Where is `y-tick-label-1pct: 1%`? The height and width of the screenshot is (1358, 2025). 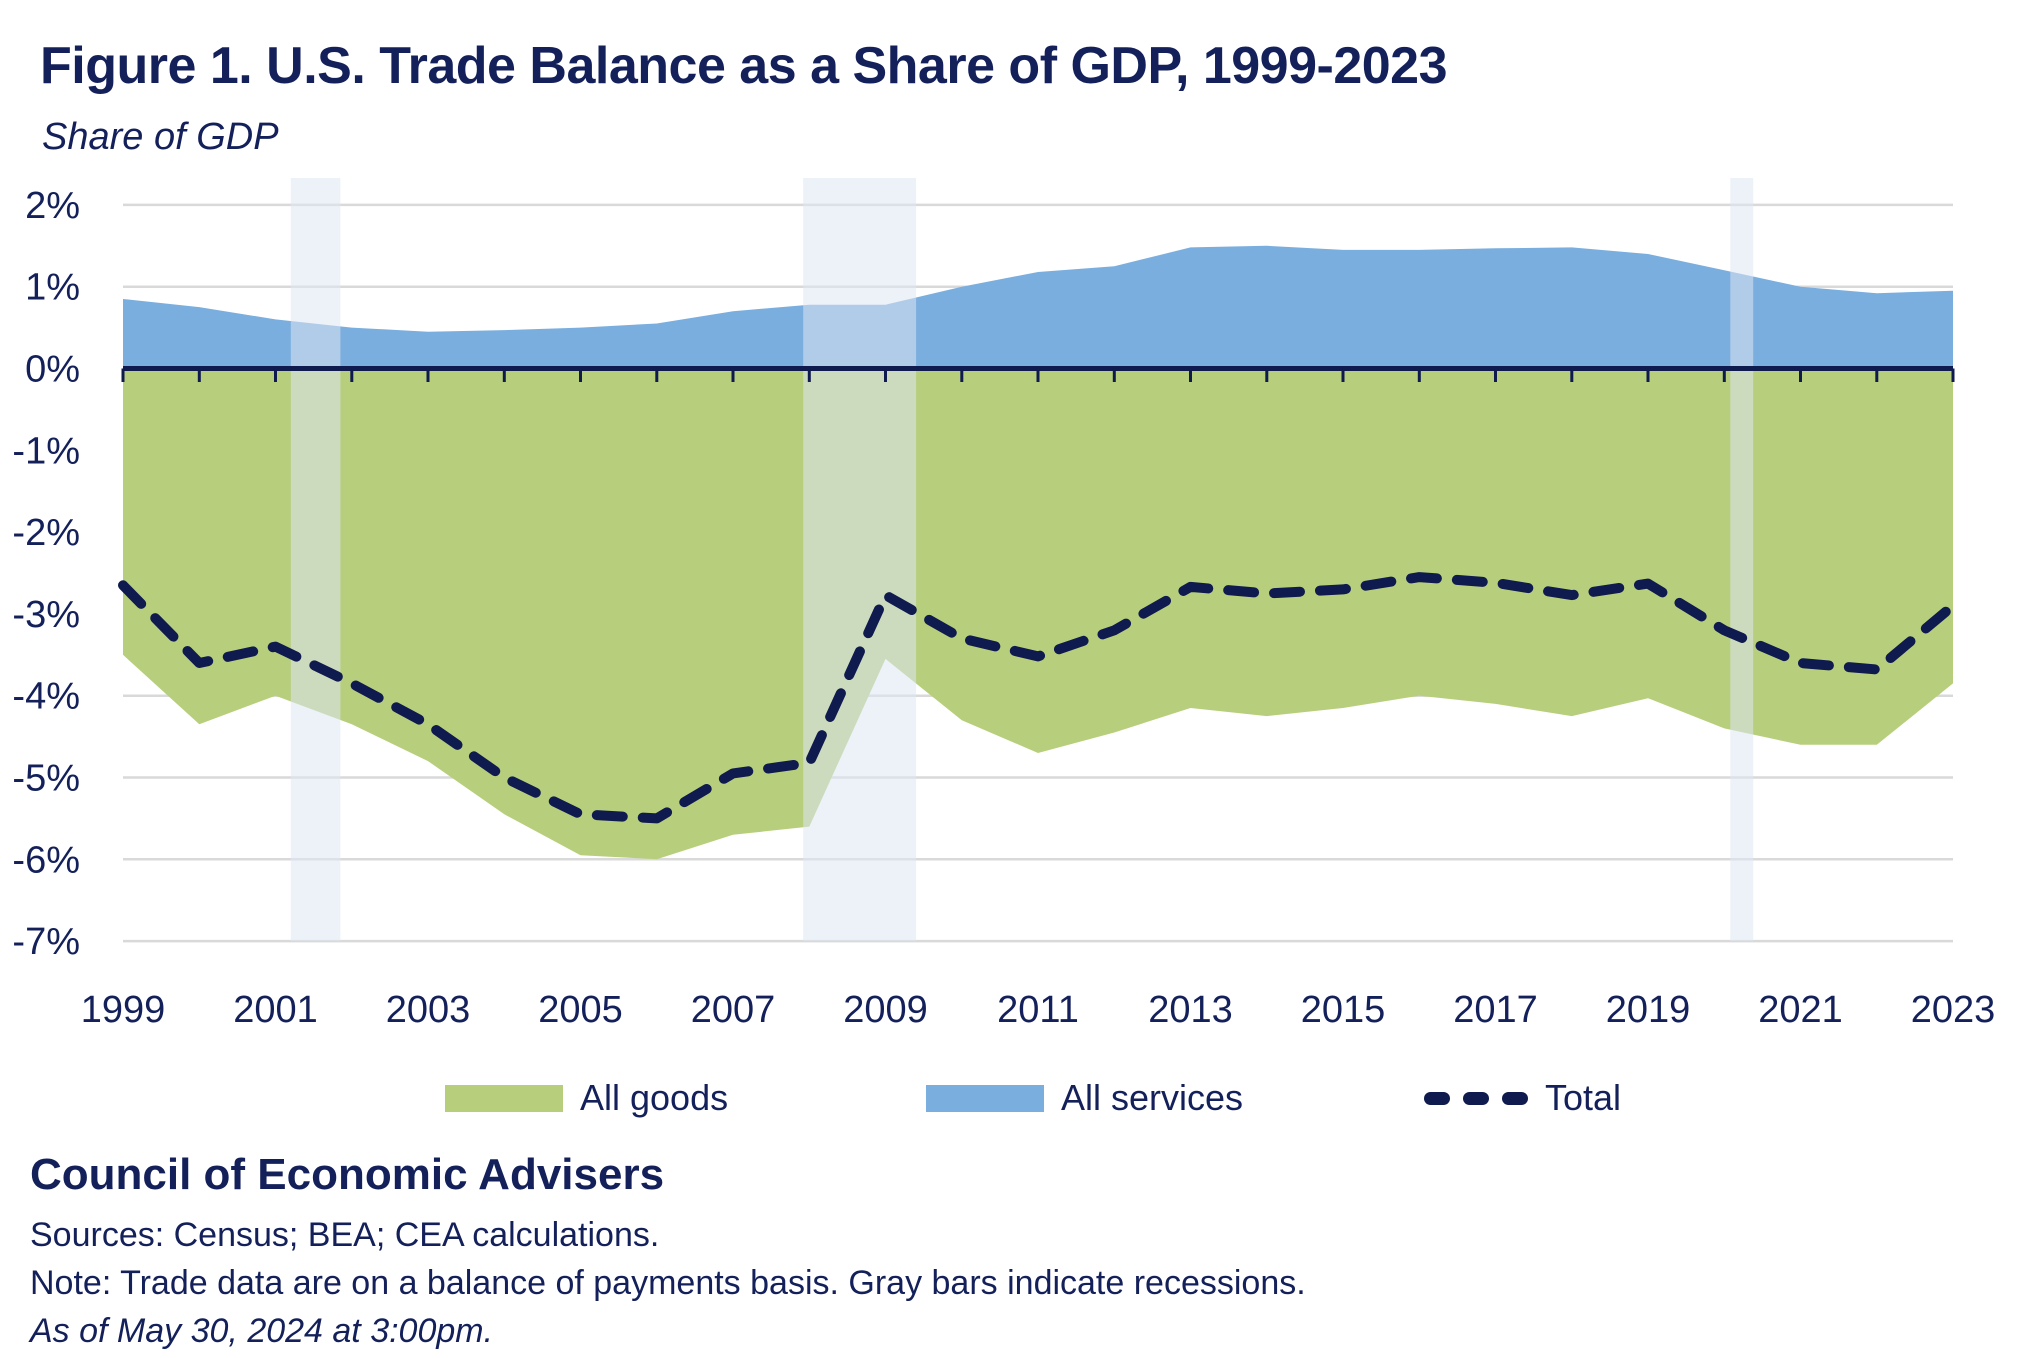 y-tick-label-1pct: 1% is located at coordinates (52, 288).